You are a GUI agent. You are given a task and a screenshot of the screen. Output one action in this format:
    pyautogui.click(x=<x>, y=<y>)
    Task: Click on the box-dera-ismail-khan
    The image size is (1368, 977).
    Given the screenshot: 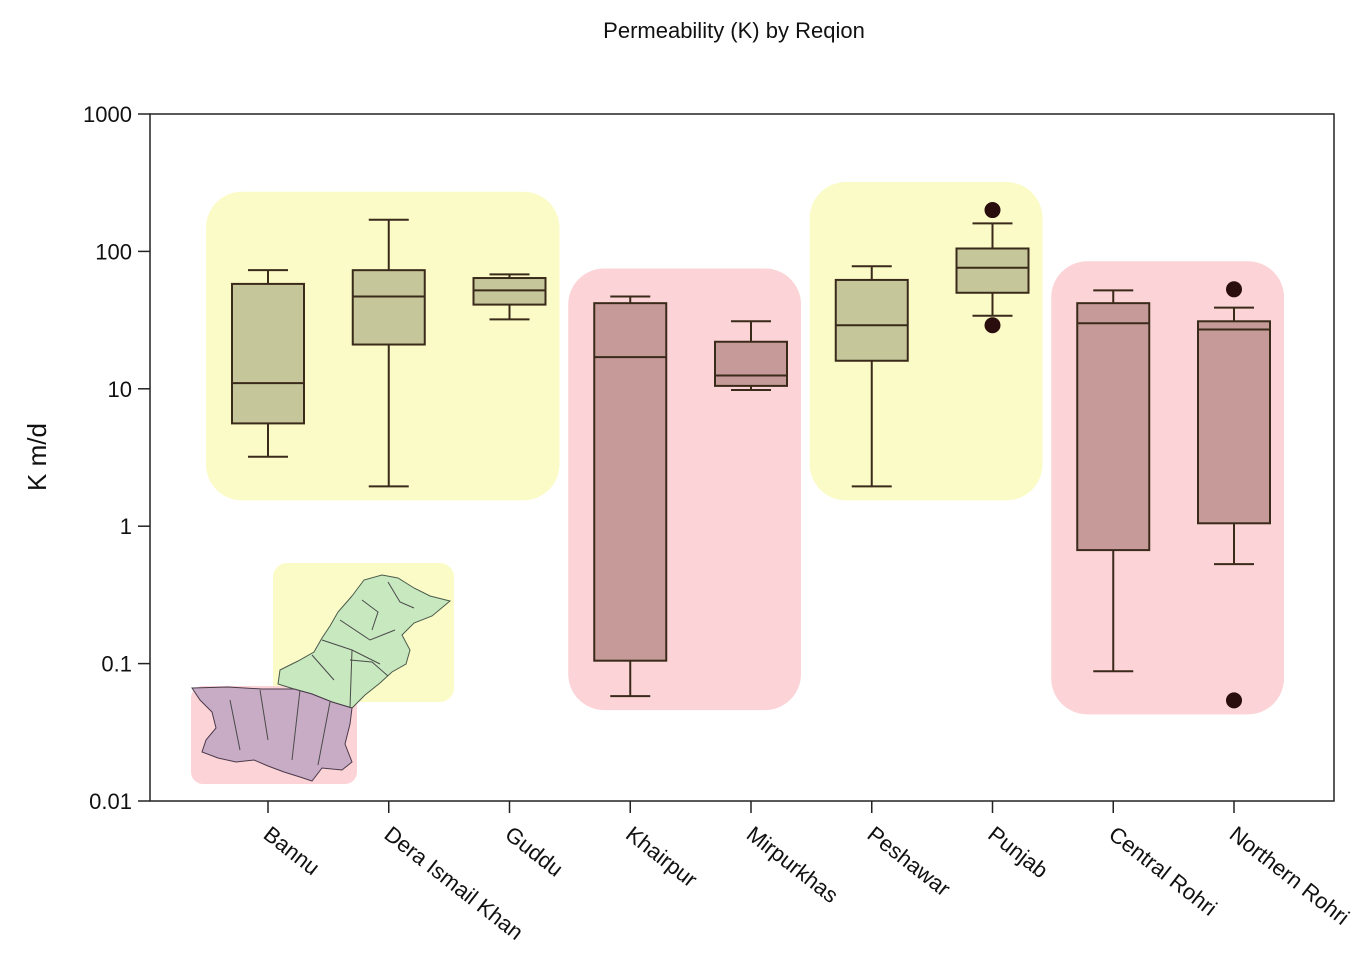 What is the action you would take?
    pyautogui.click(x=388, y=353)
    